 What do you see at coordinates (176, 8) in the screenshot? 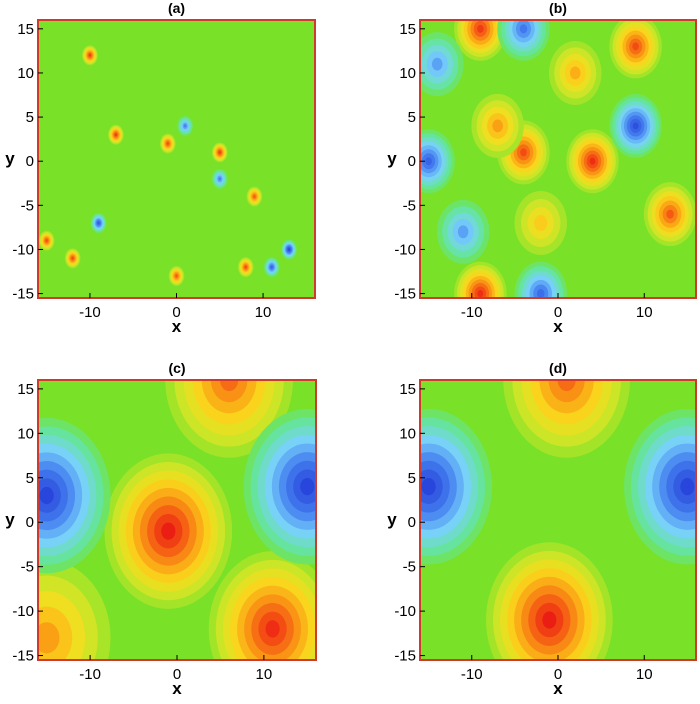
I see `panel-title: (a)` at bounding box center [176, 8].